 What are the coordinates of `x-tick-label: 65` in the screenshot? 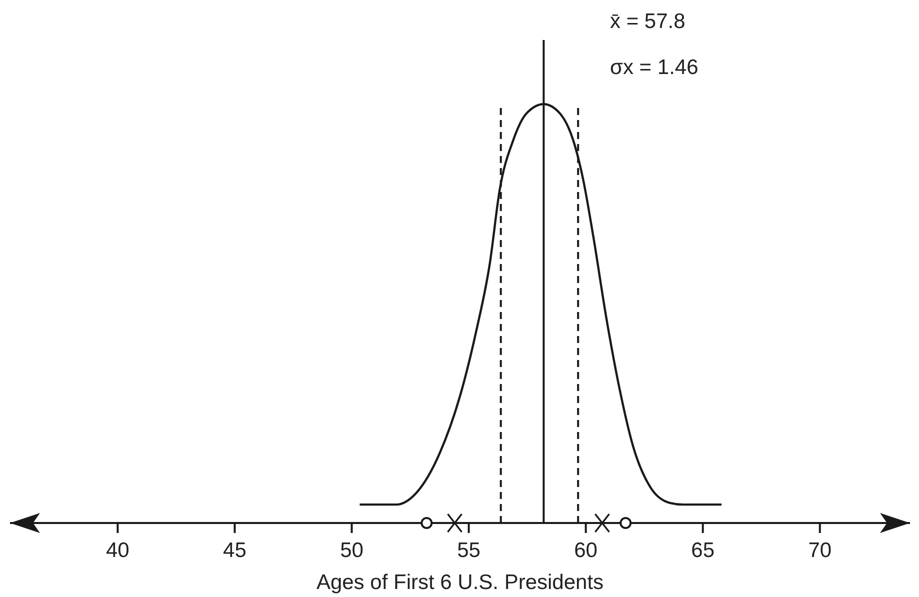 It's located at (703, 550).